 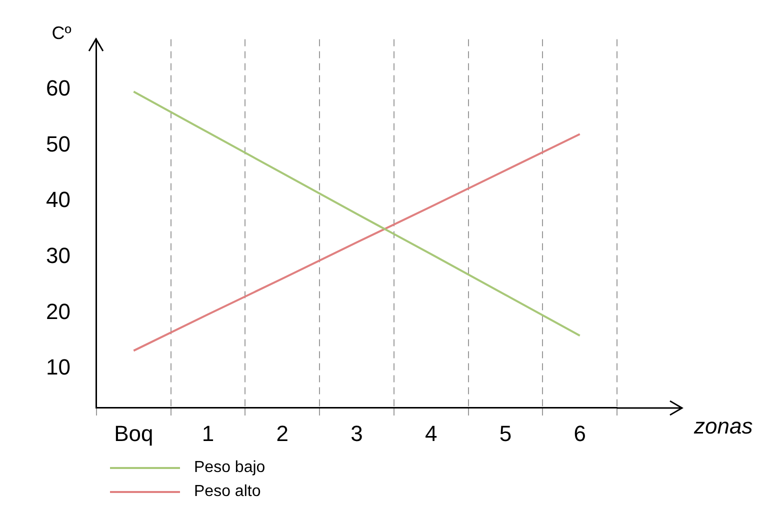 I want to click on x-tick-label: 4, so click(x=431, y=433).